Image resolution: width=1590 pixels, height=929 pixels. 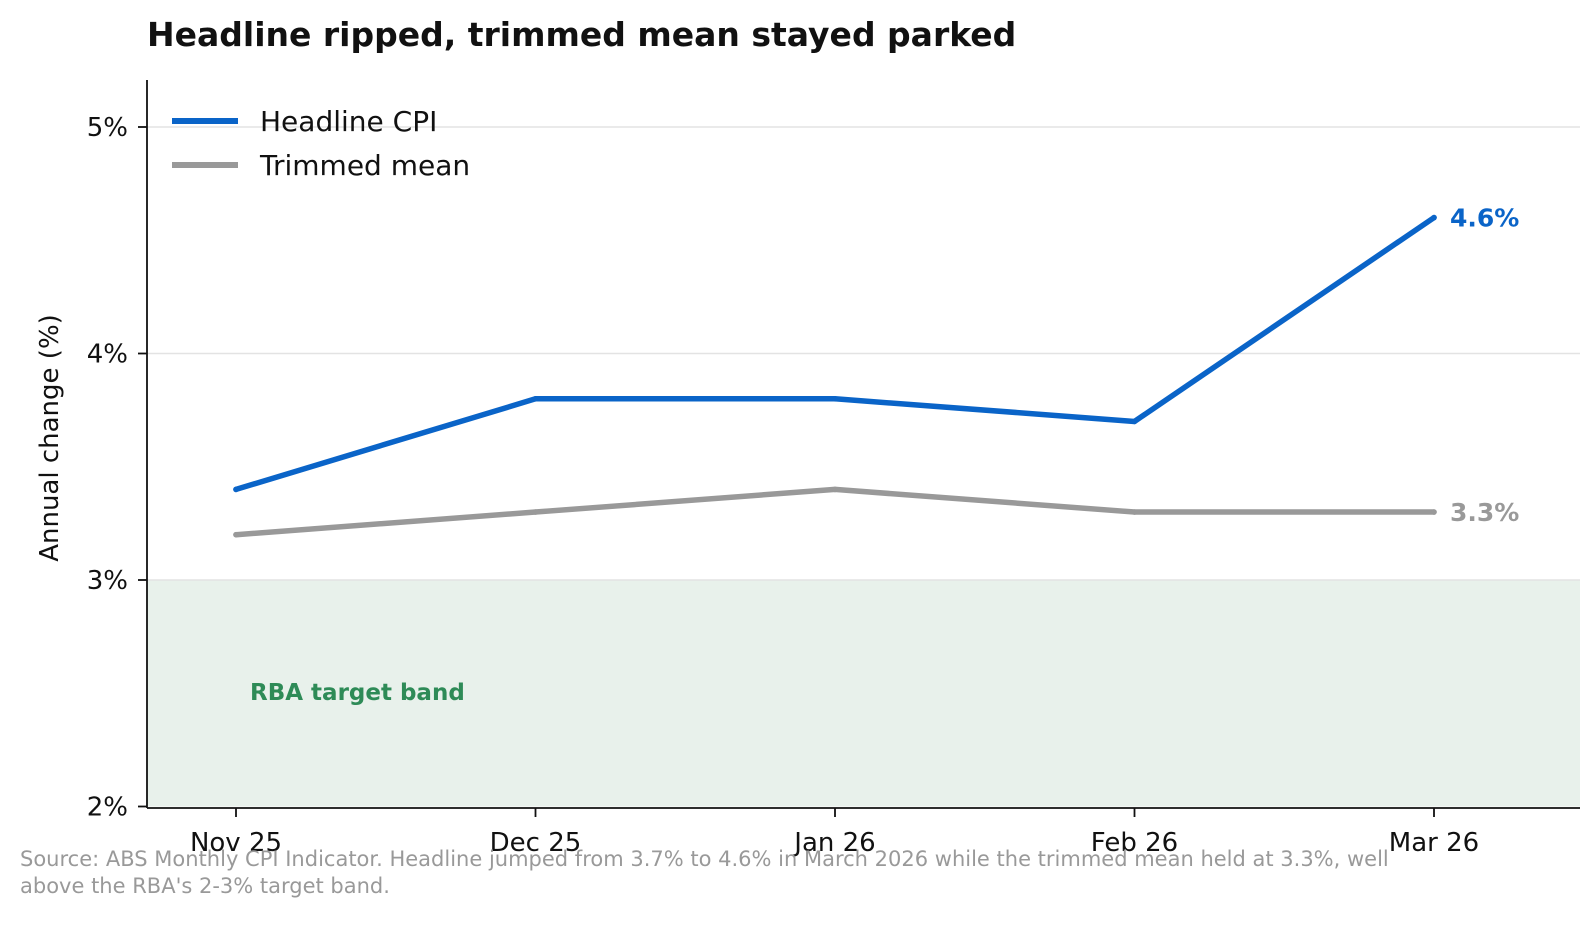 What do you see at coordinates (107, 581) in the screenshot?
I see `y-tick-label: 3%` at bounding box center [107, 581].